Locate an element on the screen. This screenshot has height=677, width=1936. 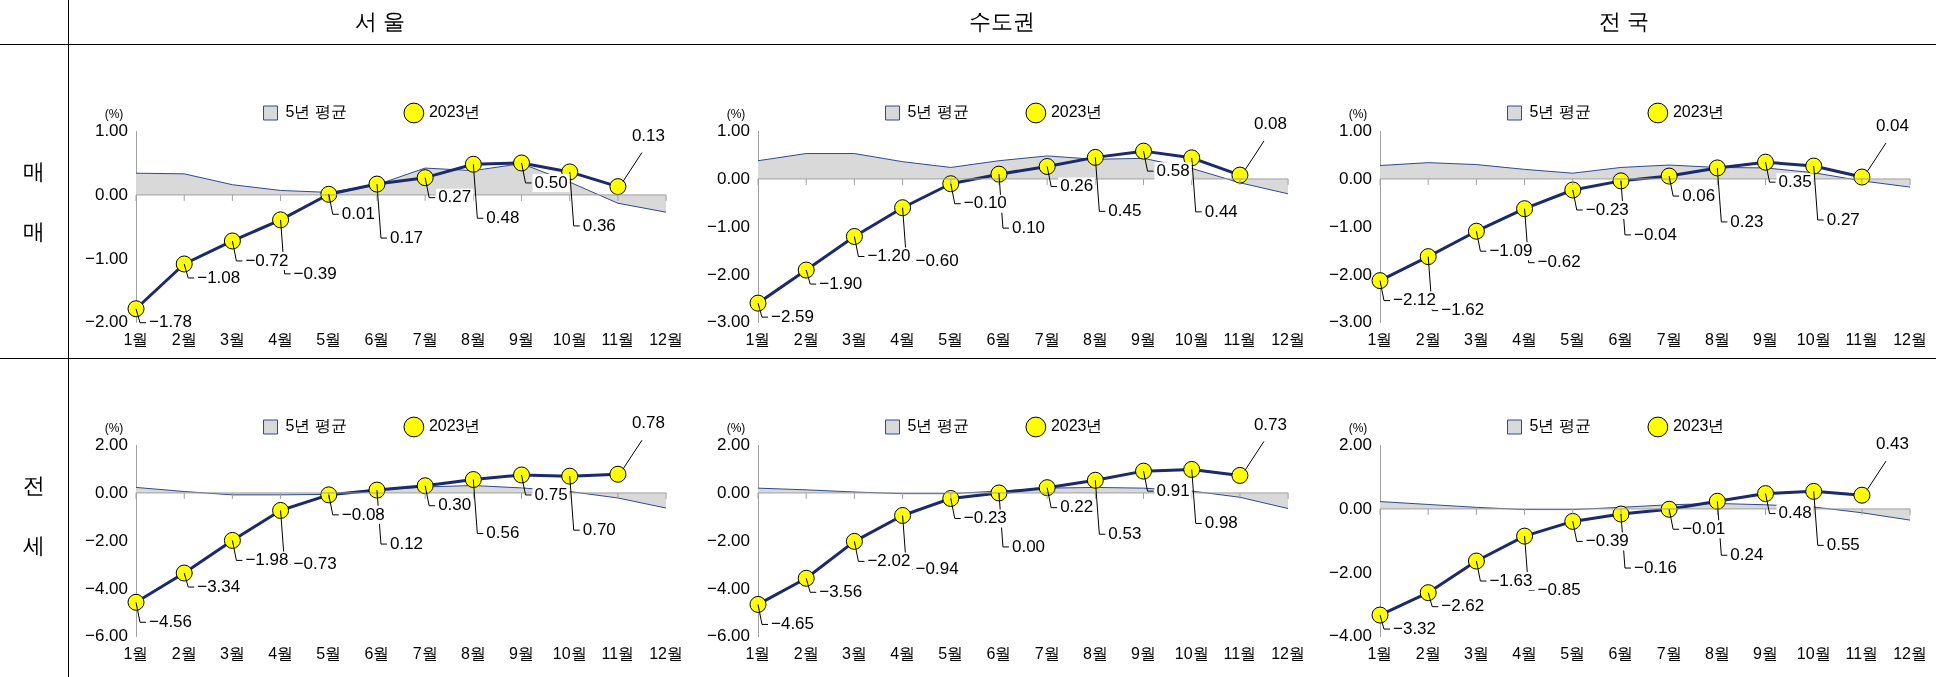
data-label: 0.24 is located at coordinates (1747, 554).